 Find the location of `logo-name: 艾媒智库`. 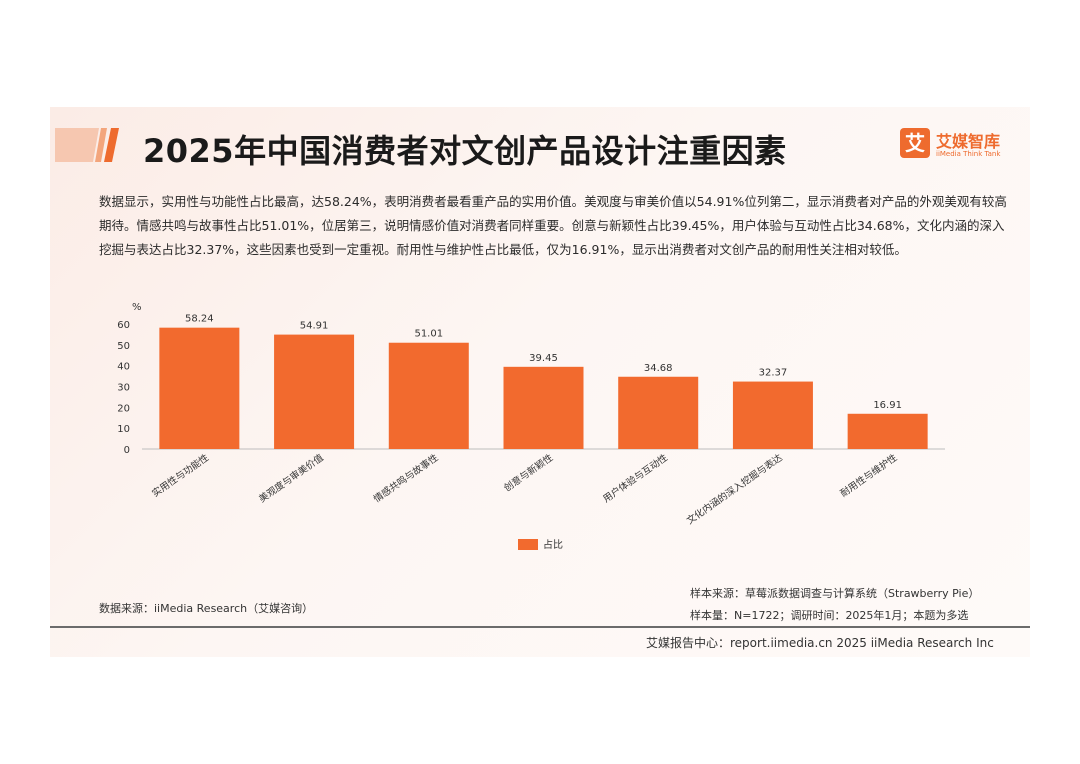

logo-name: 艾媒智库 is located at coordinates (968, 141).